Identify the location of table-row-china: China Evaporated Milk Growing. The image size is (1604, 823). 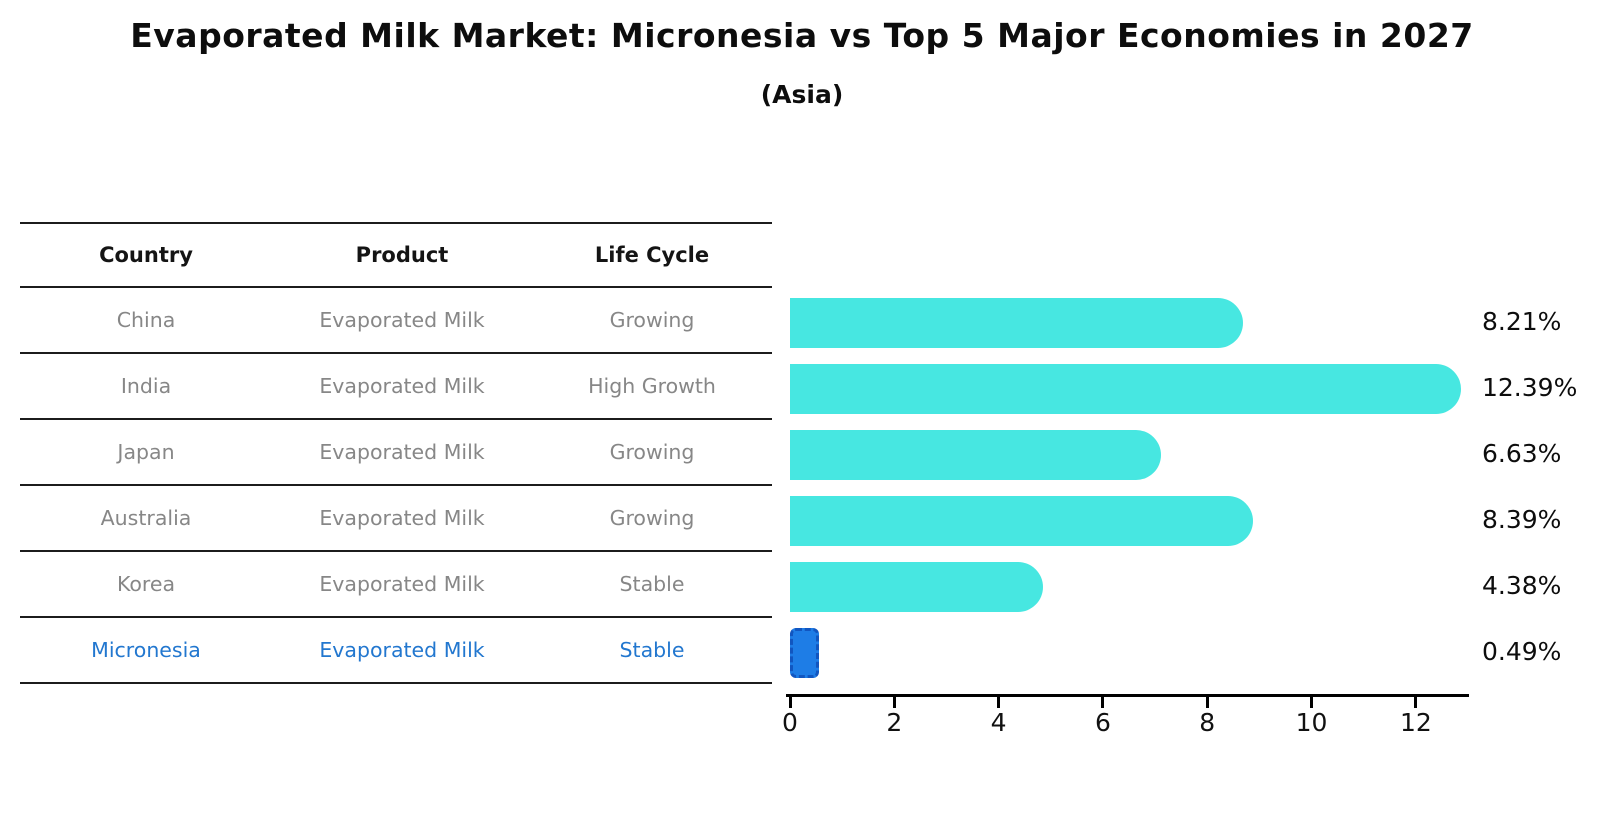
(396, 321).